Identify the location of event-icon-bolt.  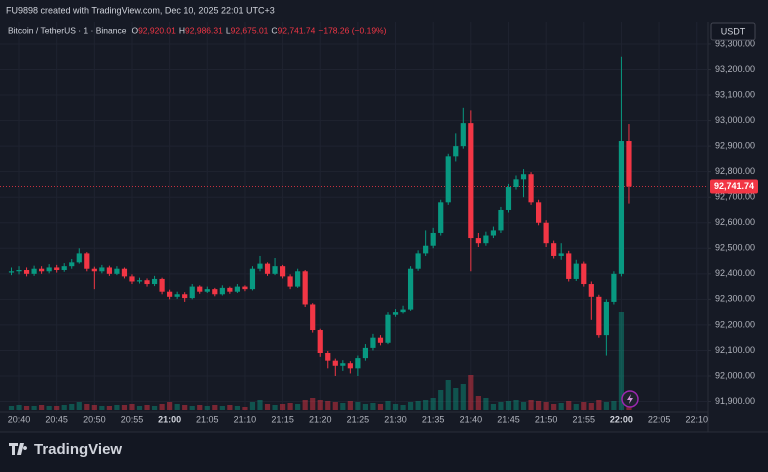
(630, 399).